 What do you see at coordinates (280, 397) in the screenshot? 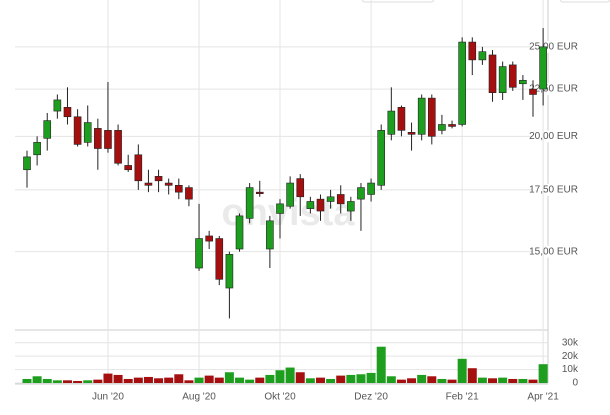
I see `x-tick-label: Okt '20` at bounding box center [280, 397].